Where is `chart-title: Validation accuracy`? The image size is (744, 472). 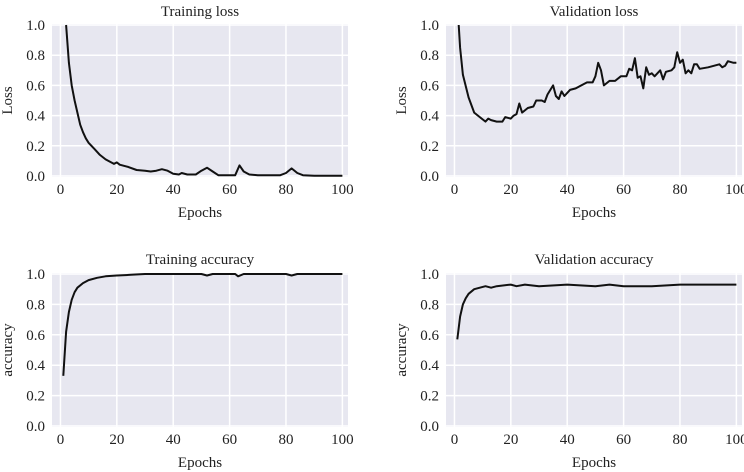
chart-title: Validation accuracy is located at coordinates (594, 260).